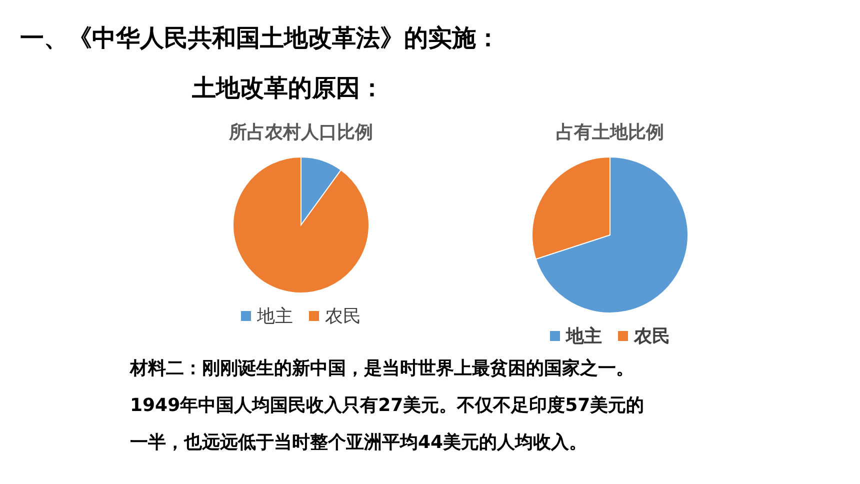 The height and width of the screenshot is (484, 860). I want to click on text: 一半，也远远低于当时整个亚洲平均44美元的人均收入。, so click(359, 443).